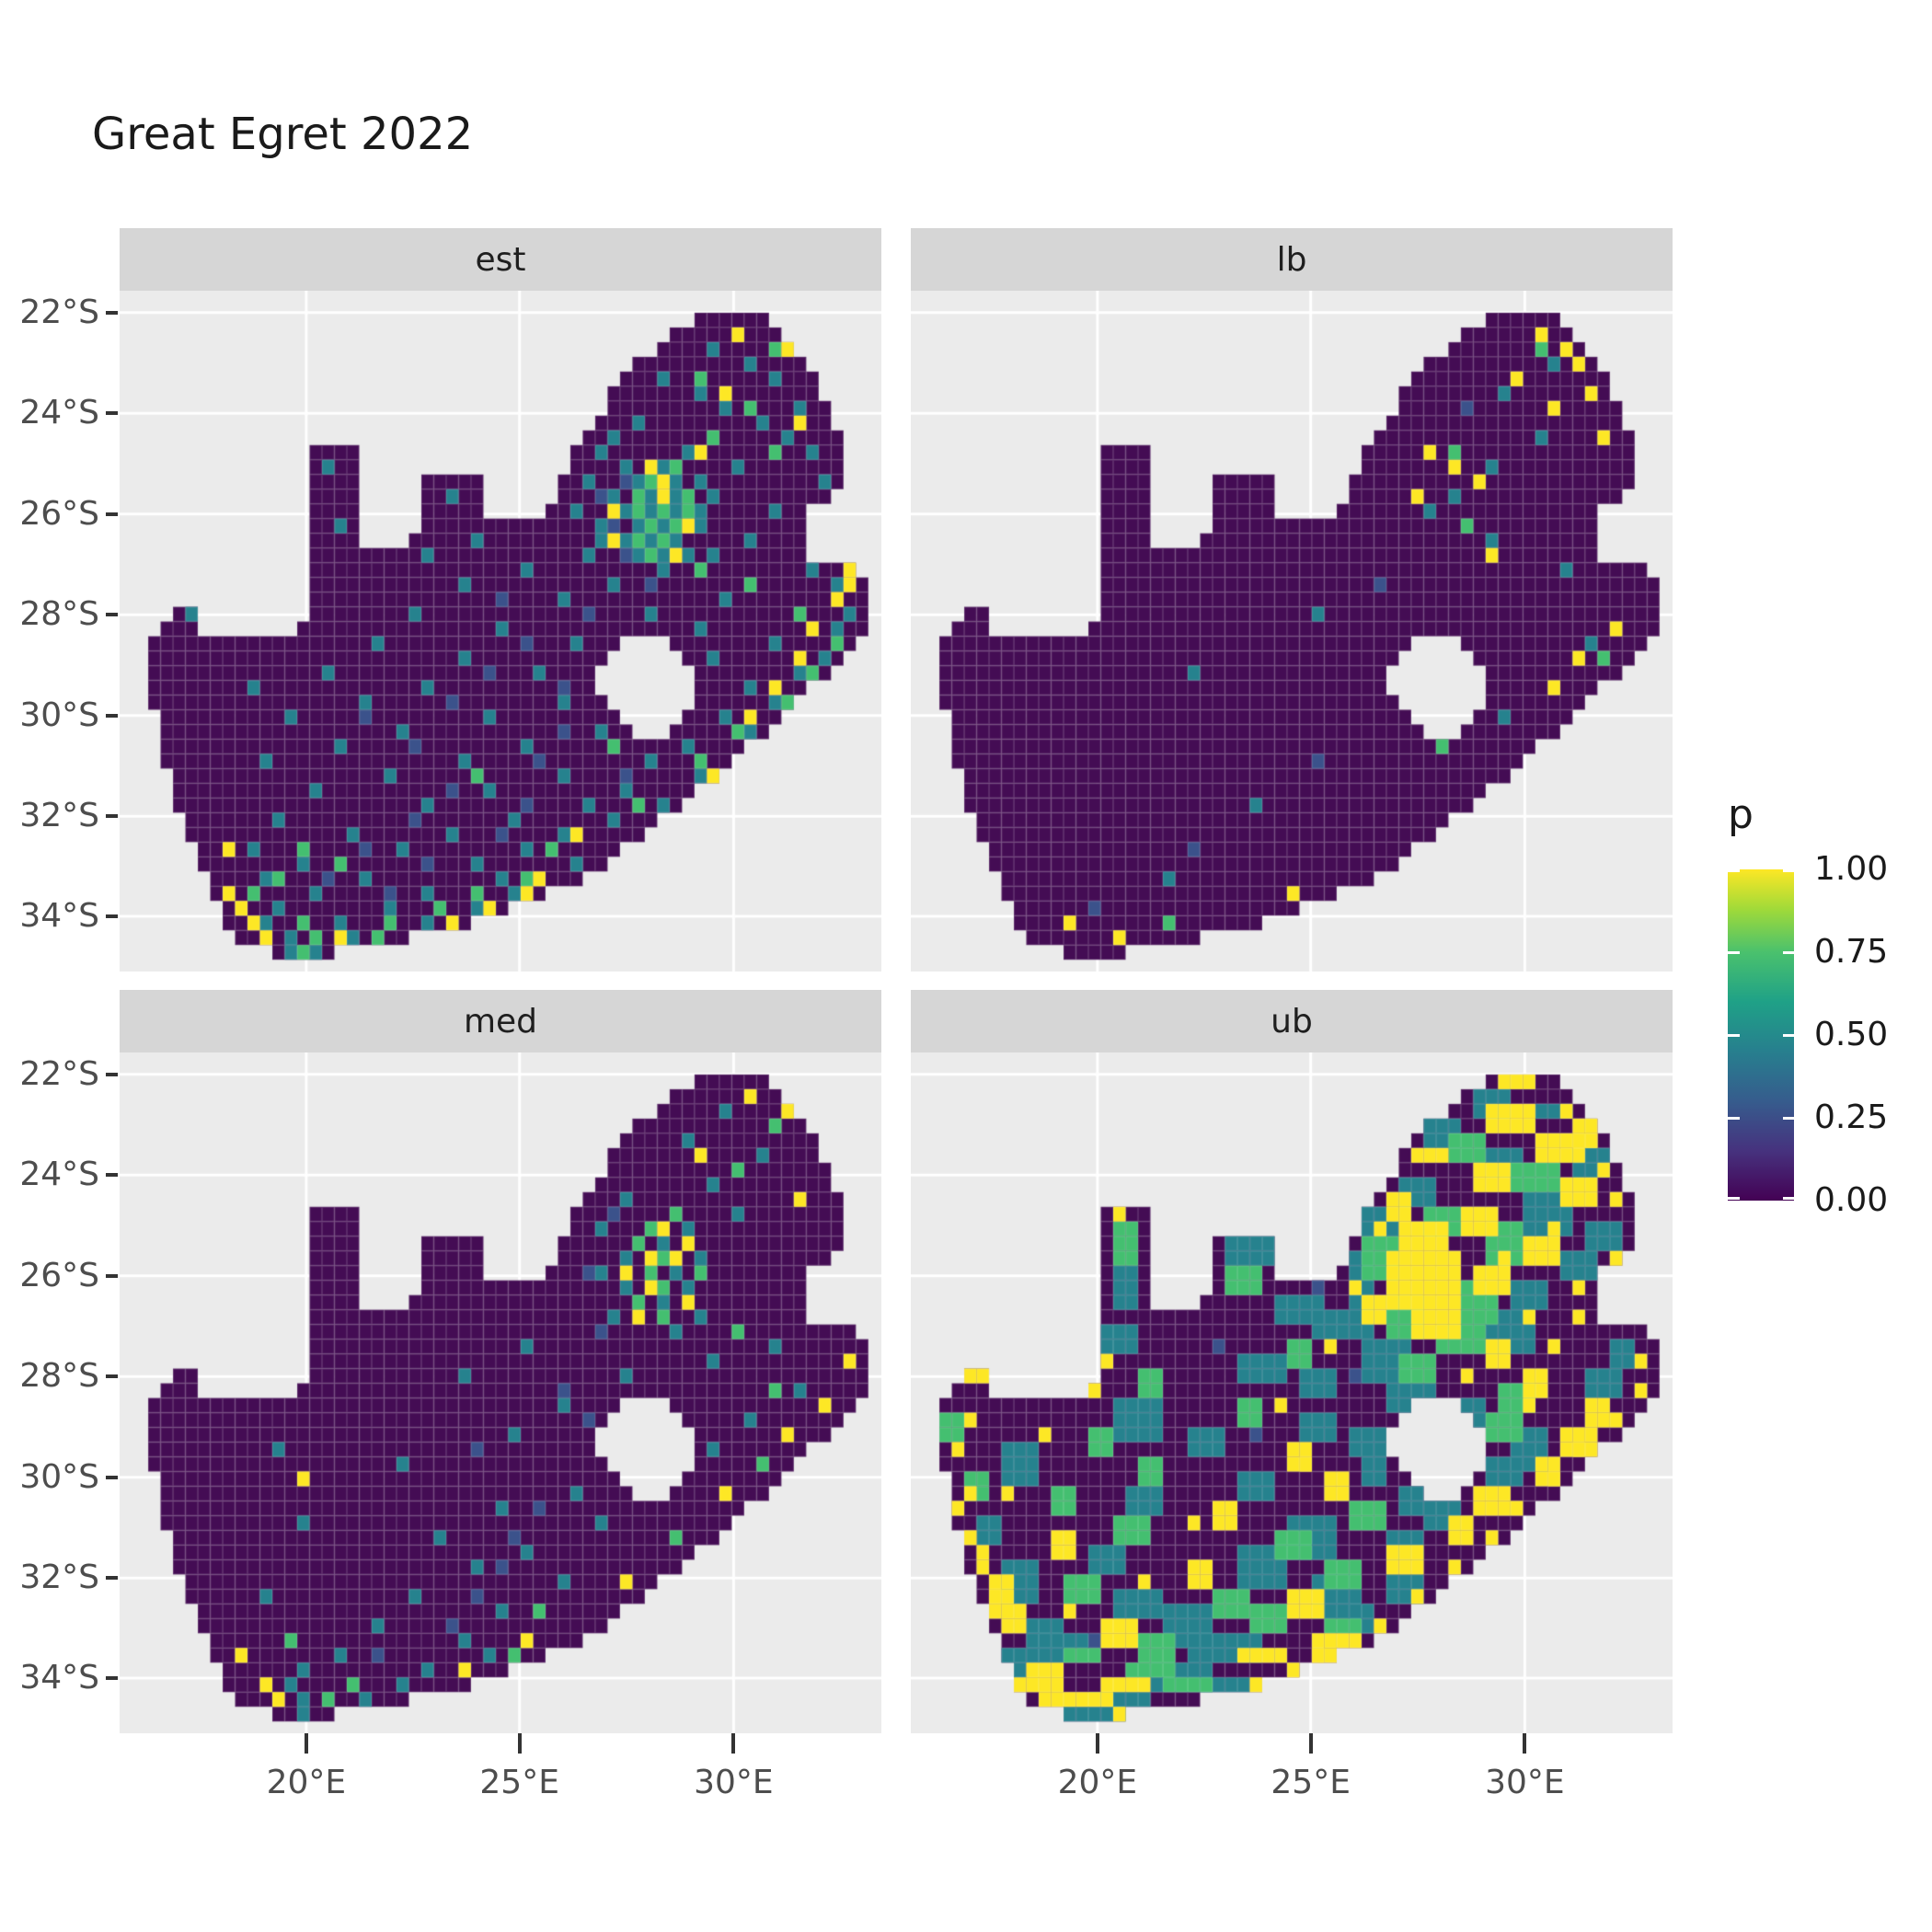  What do you see at coordinates (1851, 1117) in the screenshot?
I see `legend-tick-label: 0.25` at bounding box center [1851, 1117].